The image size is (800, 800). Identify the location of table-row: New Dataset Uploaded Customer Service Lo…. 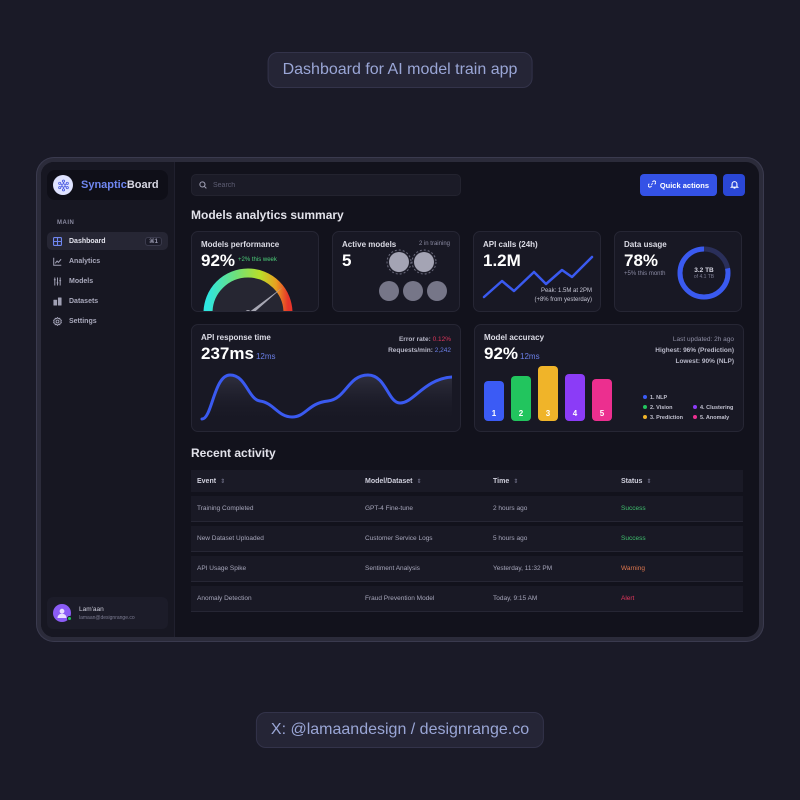
(467, 539).